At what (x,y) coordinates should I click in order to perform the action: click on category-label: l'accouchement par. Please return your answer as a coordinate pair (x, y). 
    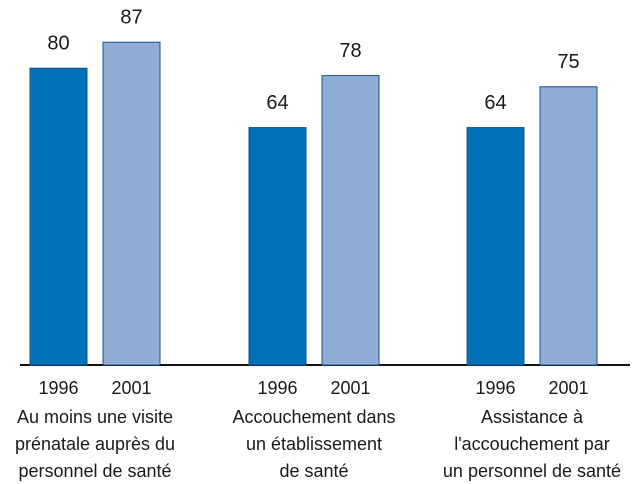
    Looking at the image, I should click on (532, 444).